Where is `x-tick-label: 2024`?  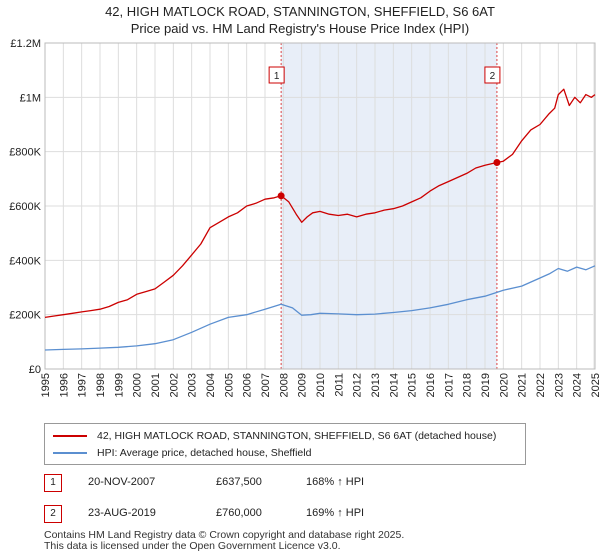 x-tick-label: 2024 is located at coordinates (578, 385).